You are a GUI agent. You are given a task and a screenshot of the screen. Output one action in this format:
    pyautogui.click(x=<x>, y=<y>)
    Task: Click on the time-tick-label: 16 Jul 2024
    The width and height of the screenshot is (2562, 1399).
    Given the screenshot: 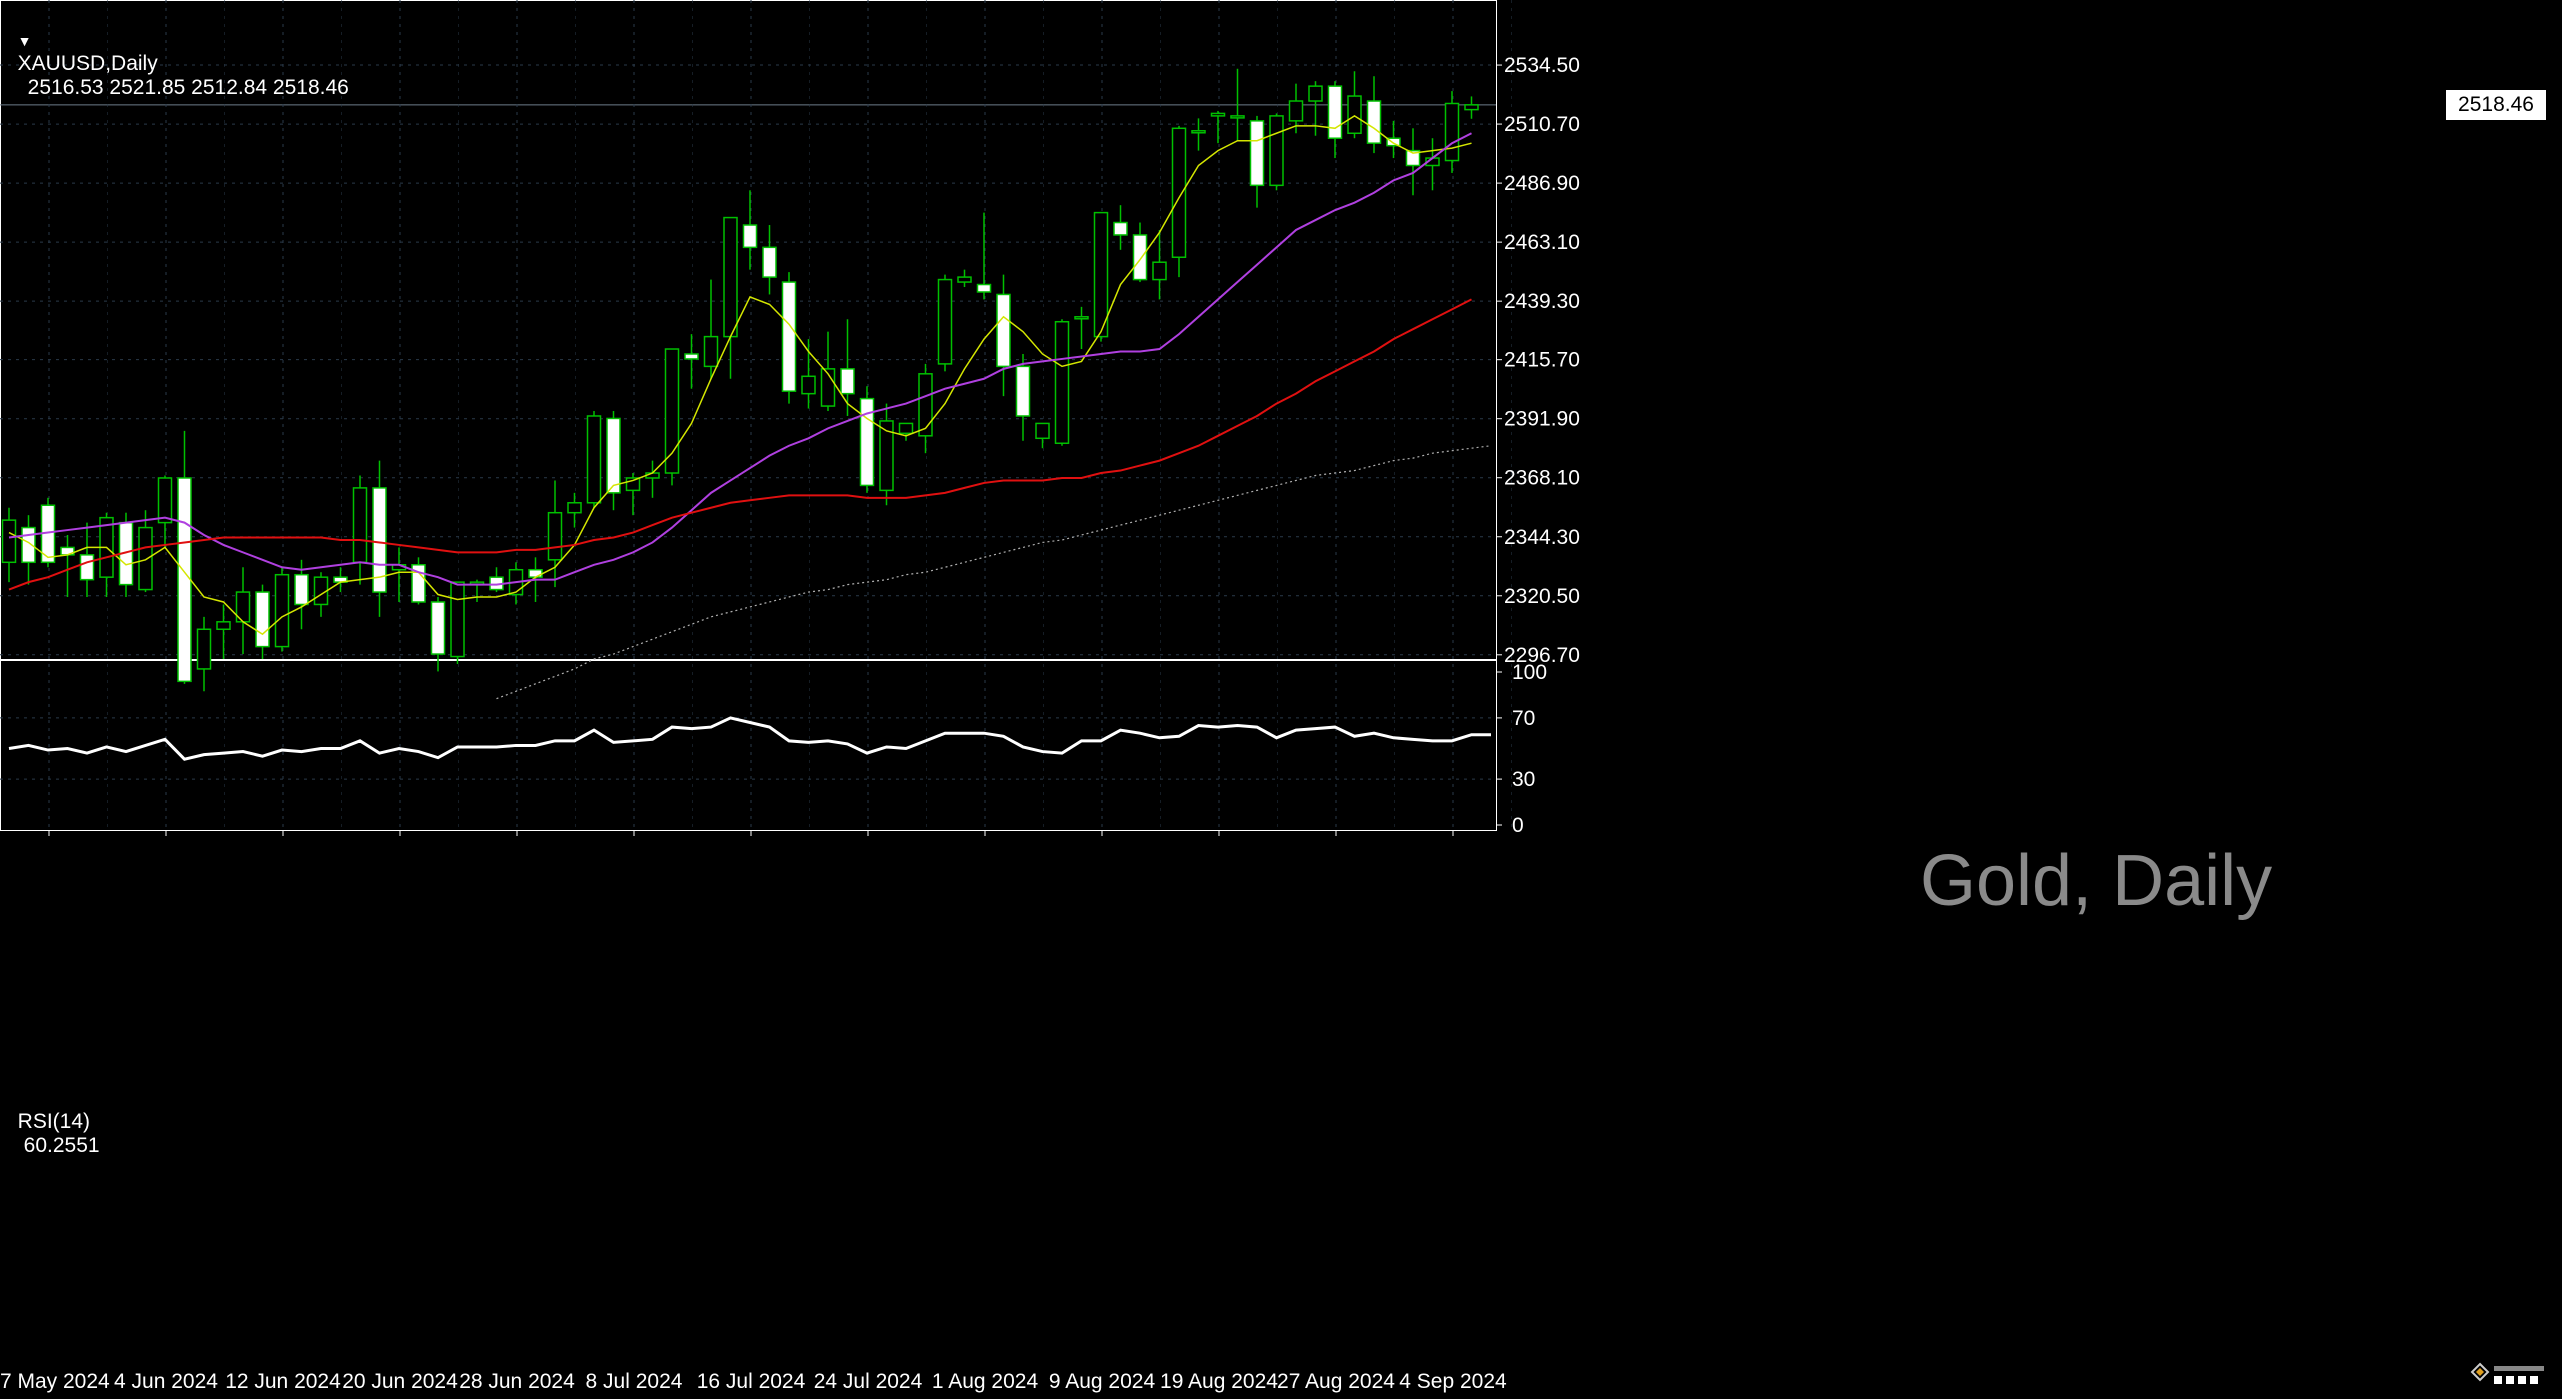 What is the action you would take?
    pyautogui.click(x=751, y=1381)
    